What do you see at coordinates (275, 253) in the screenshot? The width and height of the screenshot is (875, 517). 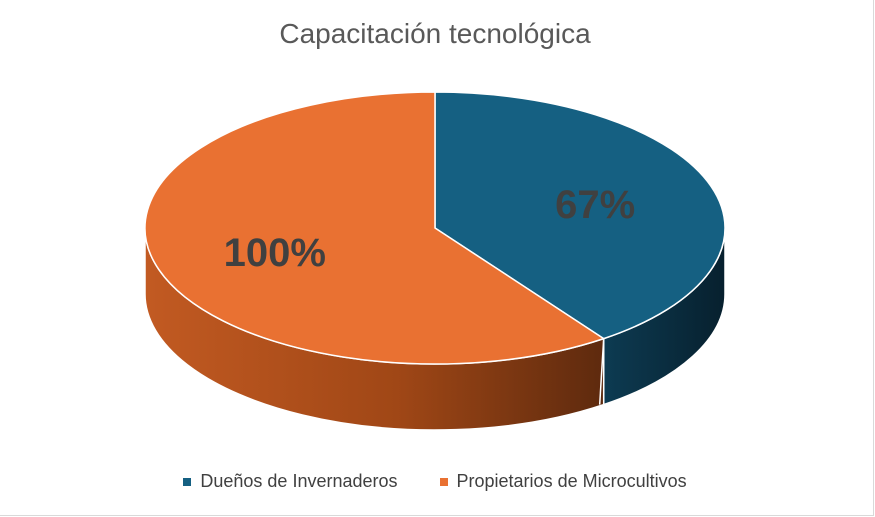 I see `data-label-propietarios: 100%` at bounding box center [275, 253].